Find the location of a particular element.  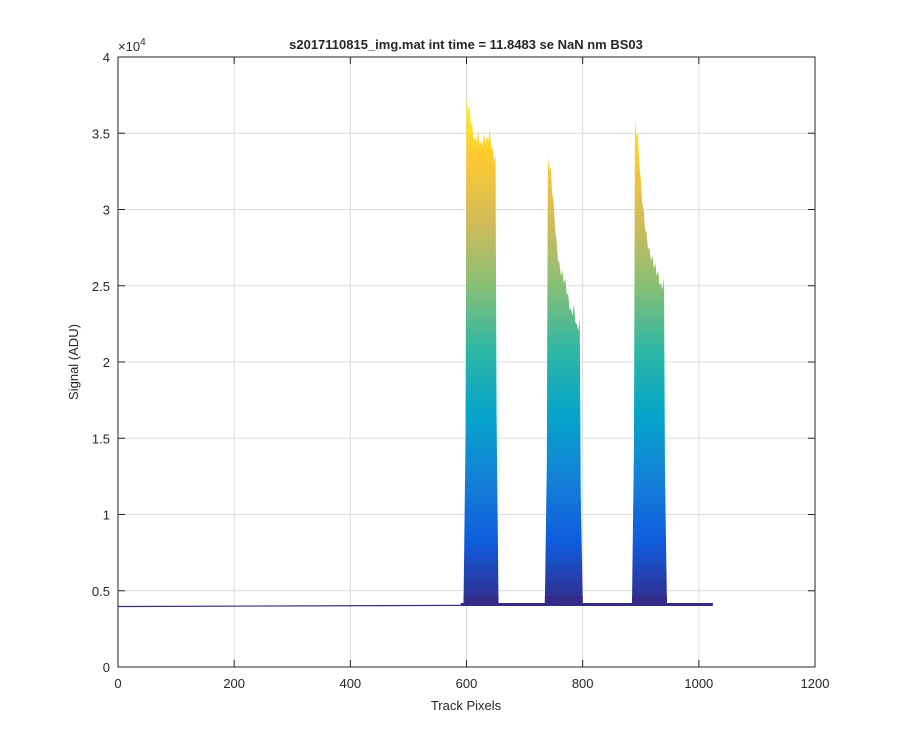

x-tick-label: 400 is located at coordinates (350, 683).